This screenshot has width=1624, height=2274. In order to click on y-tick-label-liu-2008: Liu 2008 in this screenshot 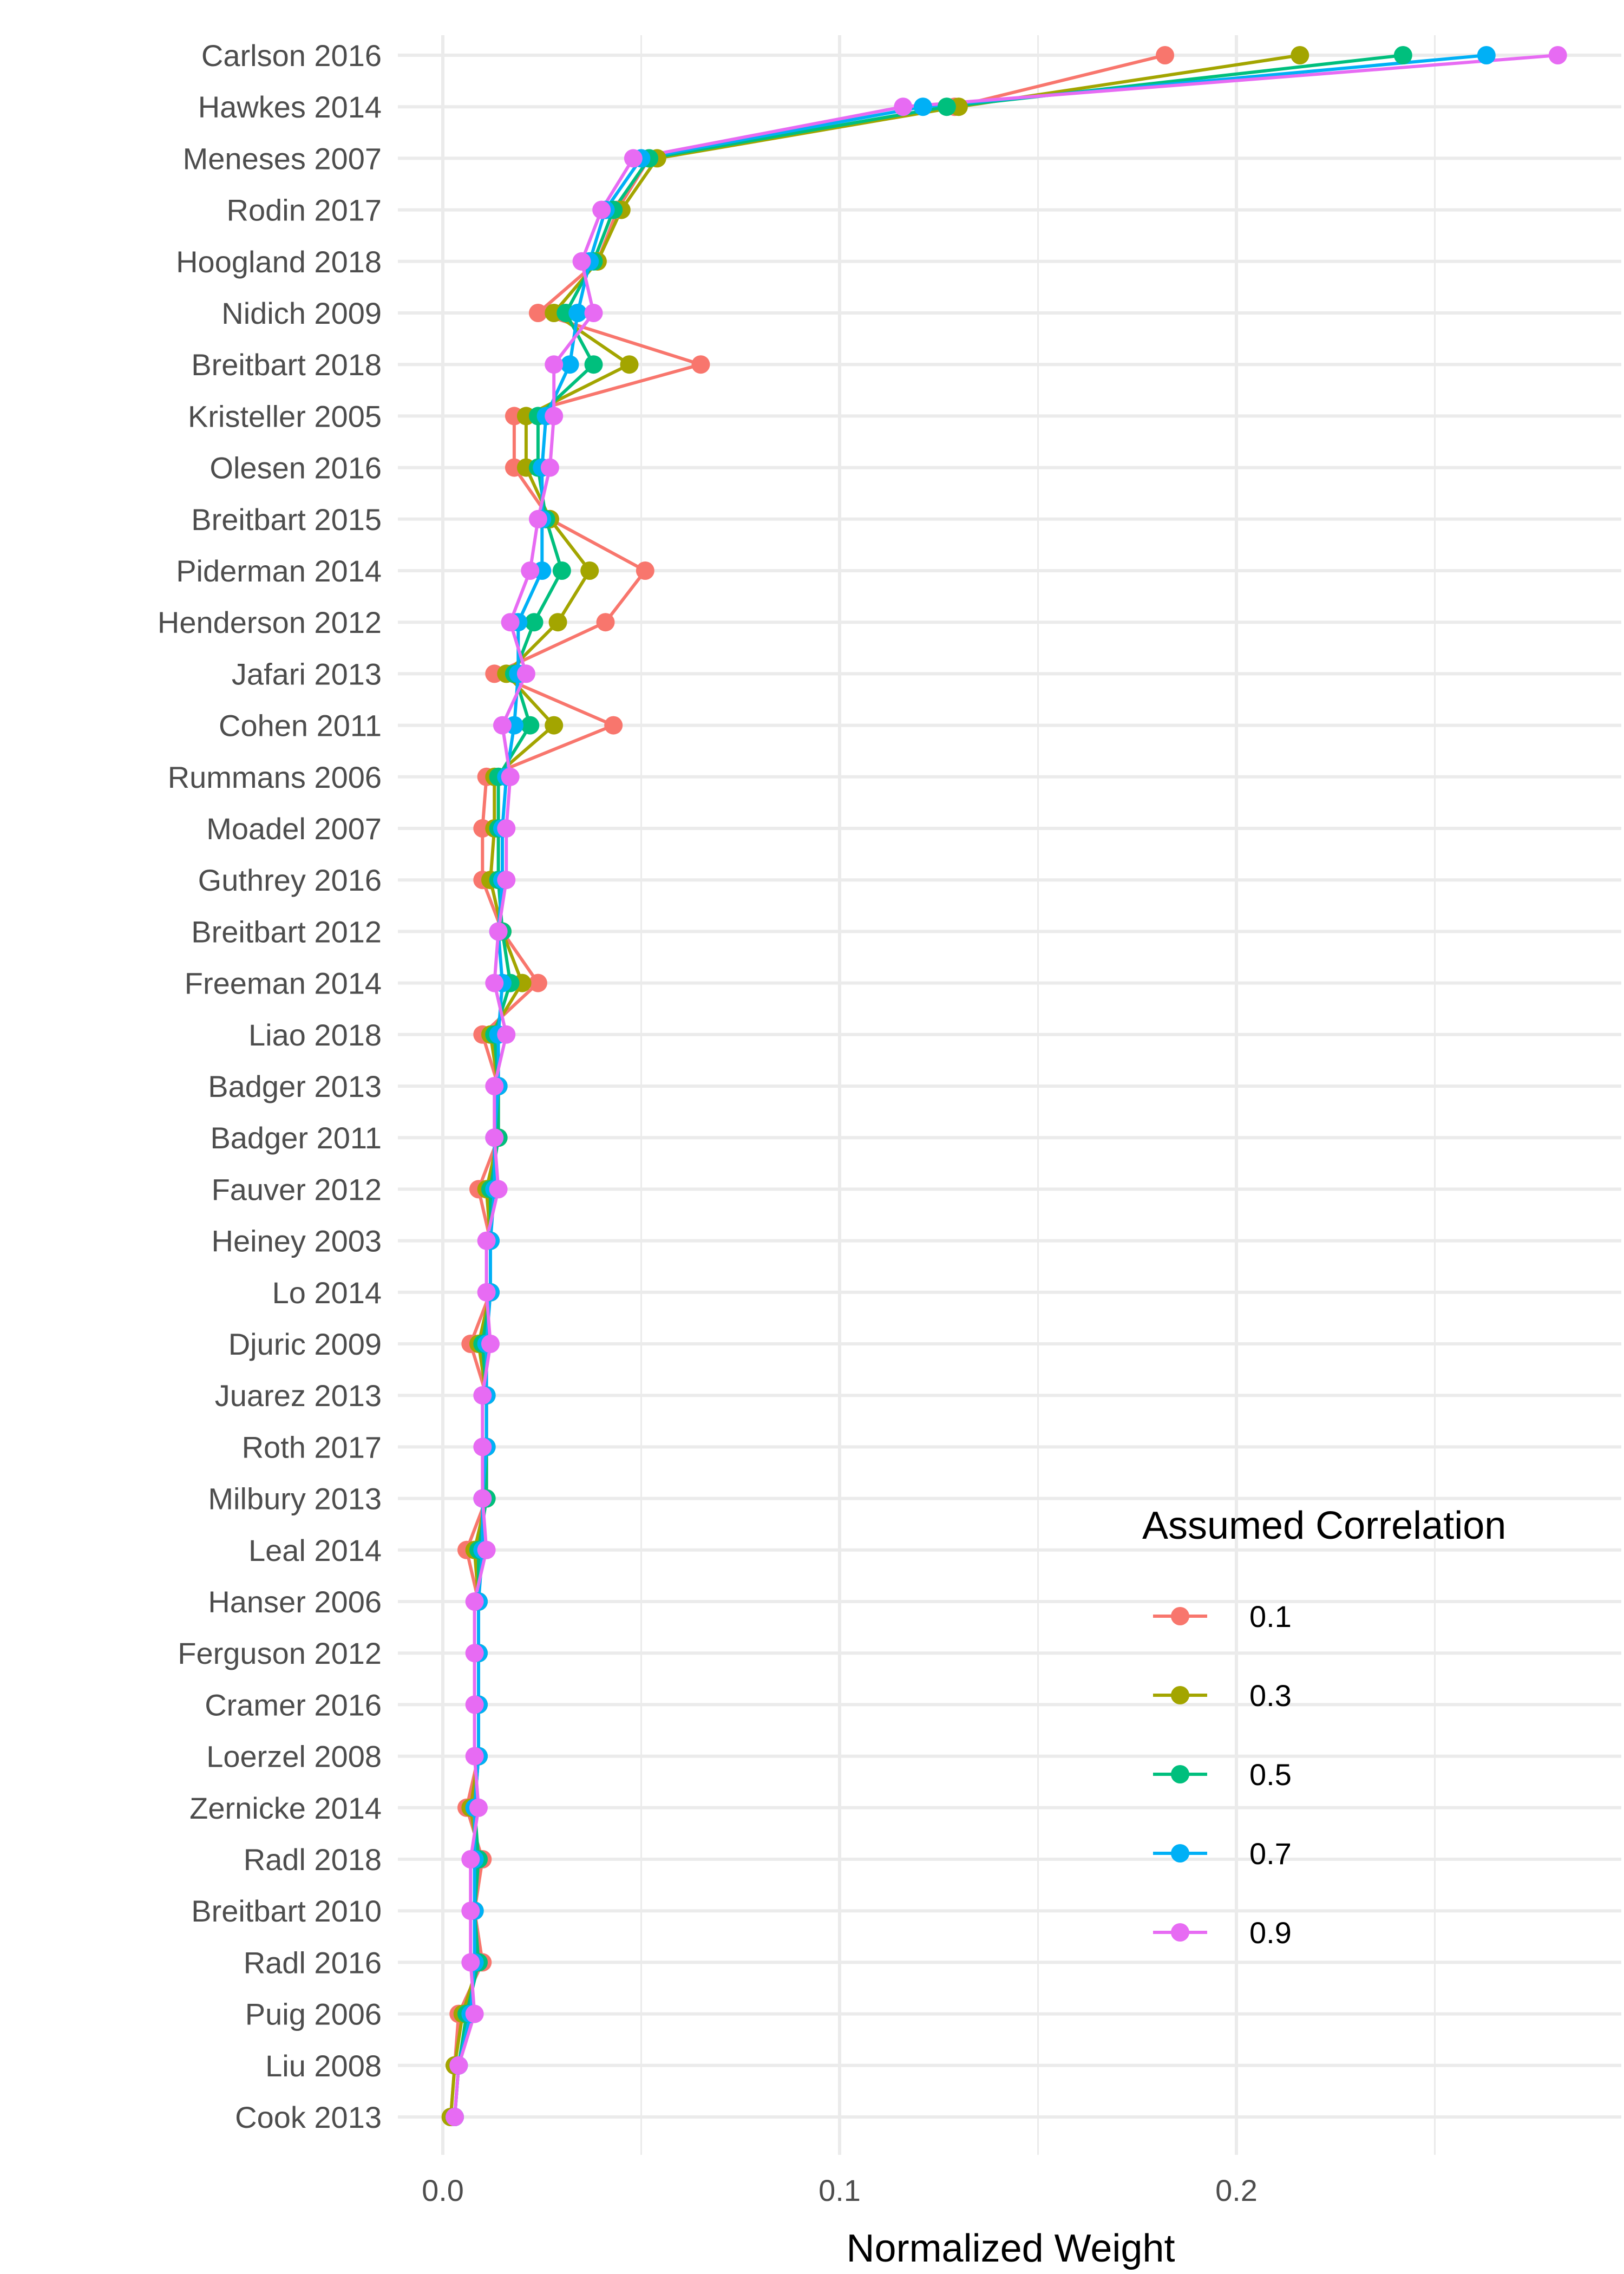, I will do `click(323, 2066)`.